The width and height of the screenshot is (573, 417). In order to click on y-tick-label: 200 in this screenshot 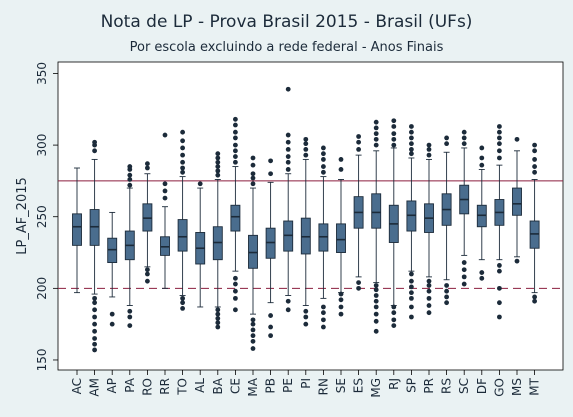, I will do `click(42, 288)`.